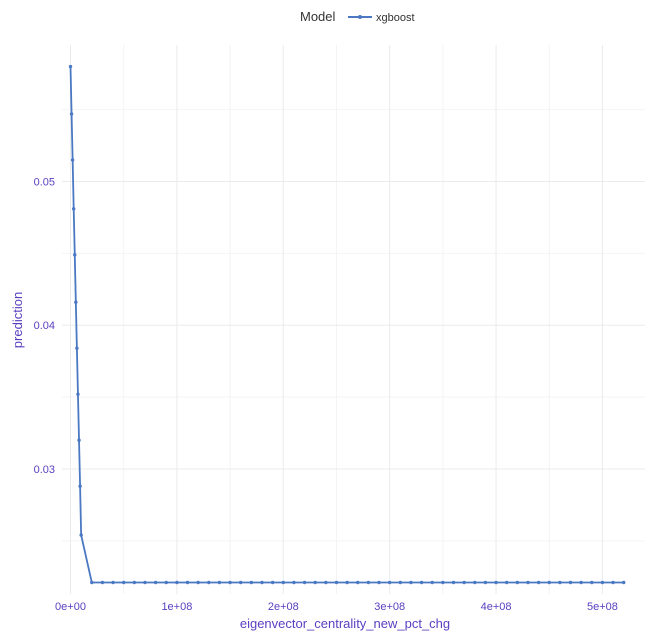 The width and height of the screenshot is (656, 634). What do you see at coordinates (17, 320) in the screenshot?
I see `y-axis-title: prediction` at bounding box center [17, 320].